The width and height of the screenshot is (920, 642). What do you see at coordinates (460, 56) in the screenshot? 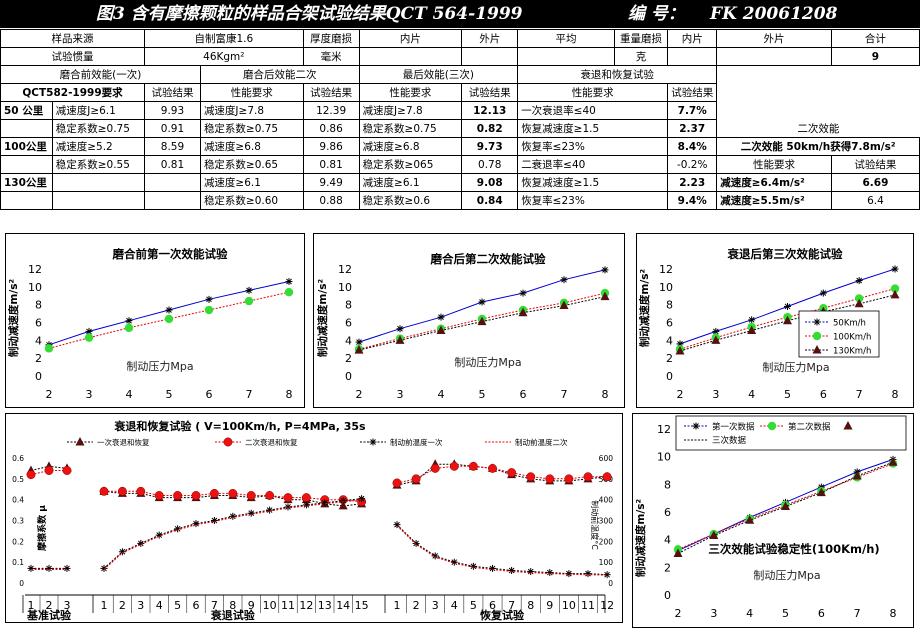
I see `info-row-2: 试验惯量 46Kgm² 毫米 克 9` at bounding box center [460, 56].